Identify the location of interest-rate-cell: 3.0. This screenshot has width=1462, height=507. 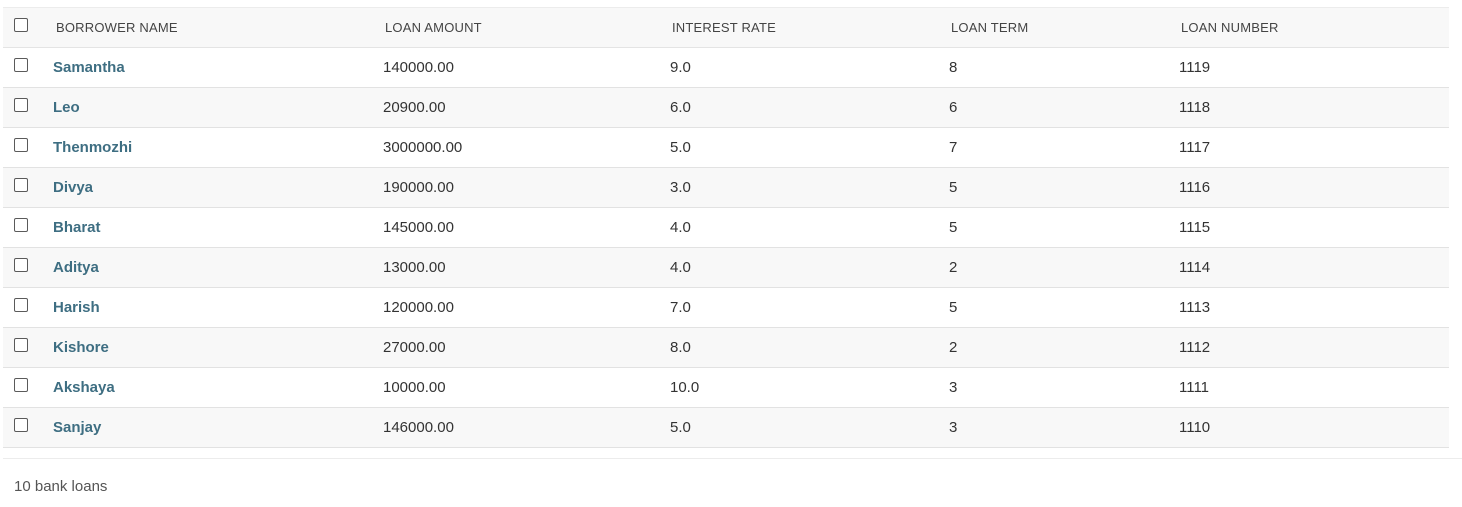
(680, 187).